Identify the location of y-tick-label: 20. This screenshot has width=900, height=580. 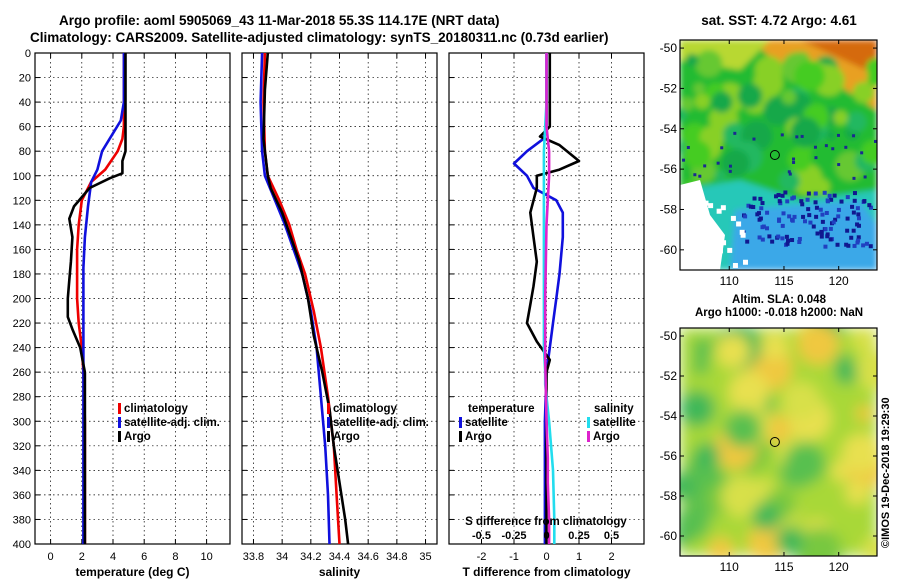
(25, 79).